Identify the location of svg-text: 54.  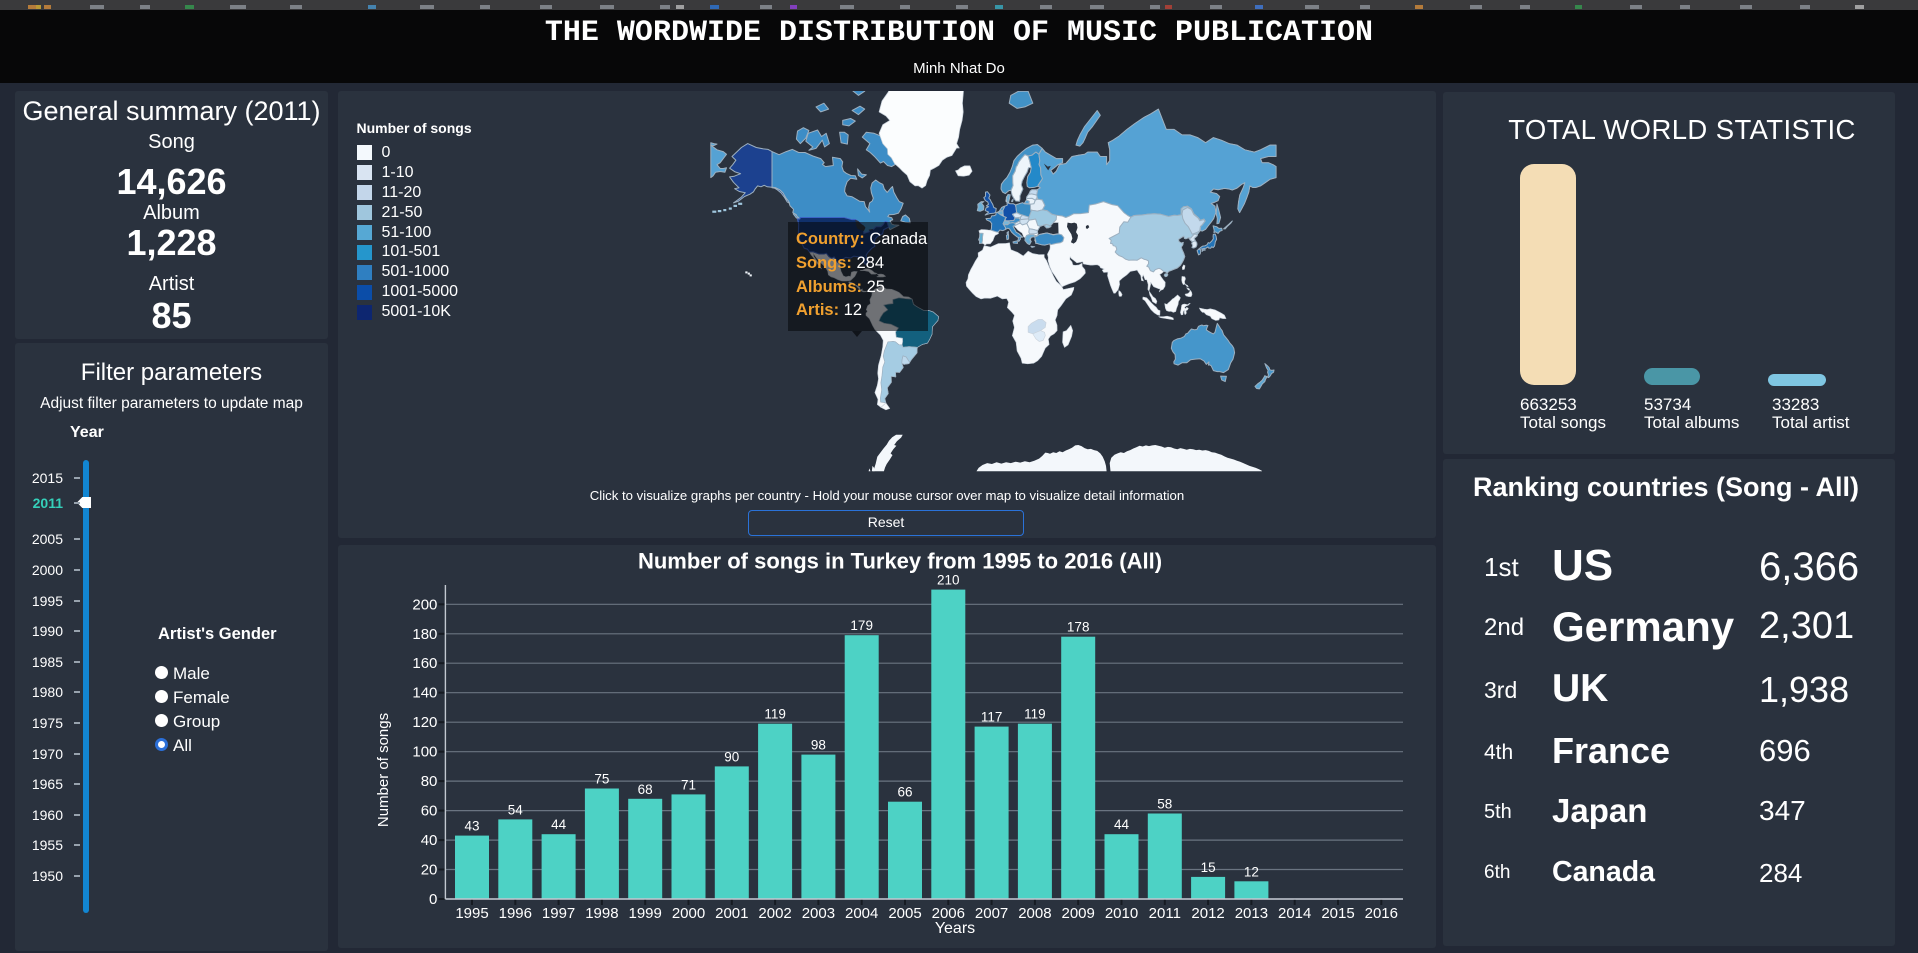
(516, 809).